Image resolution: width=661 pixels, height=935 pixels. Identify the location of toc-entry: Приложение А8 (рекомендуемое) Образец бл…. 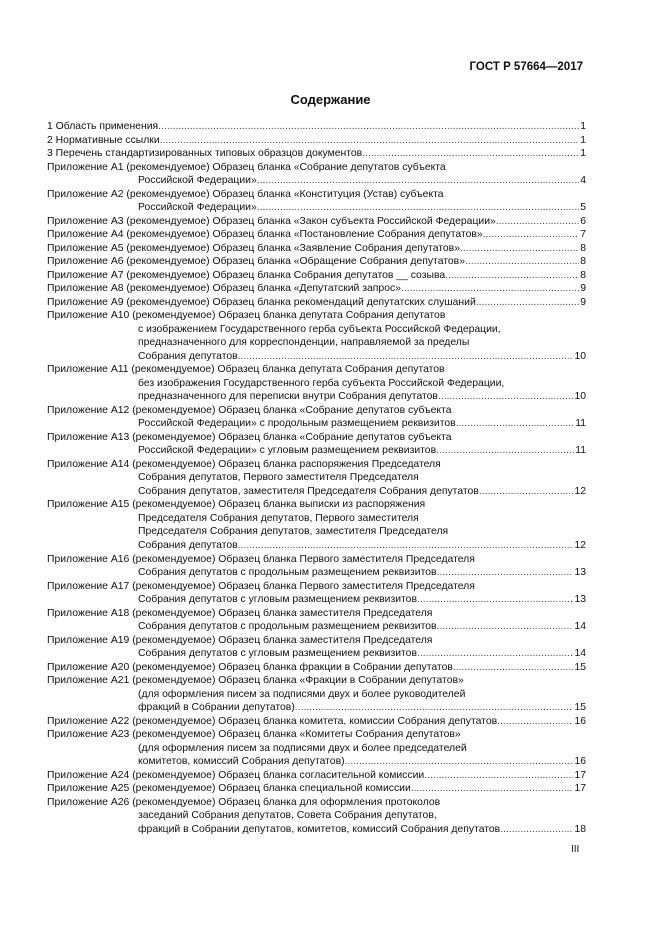
(316, 289).